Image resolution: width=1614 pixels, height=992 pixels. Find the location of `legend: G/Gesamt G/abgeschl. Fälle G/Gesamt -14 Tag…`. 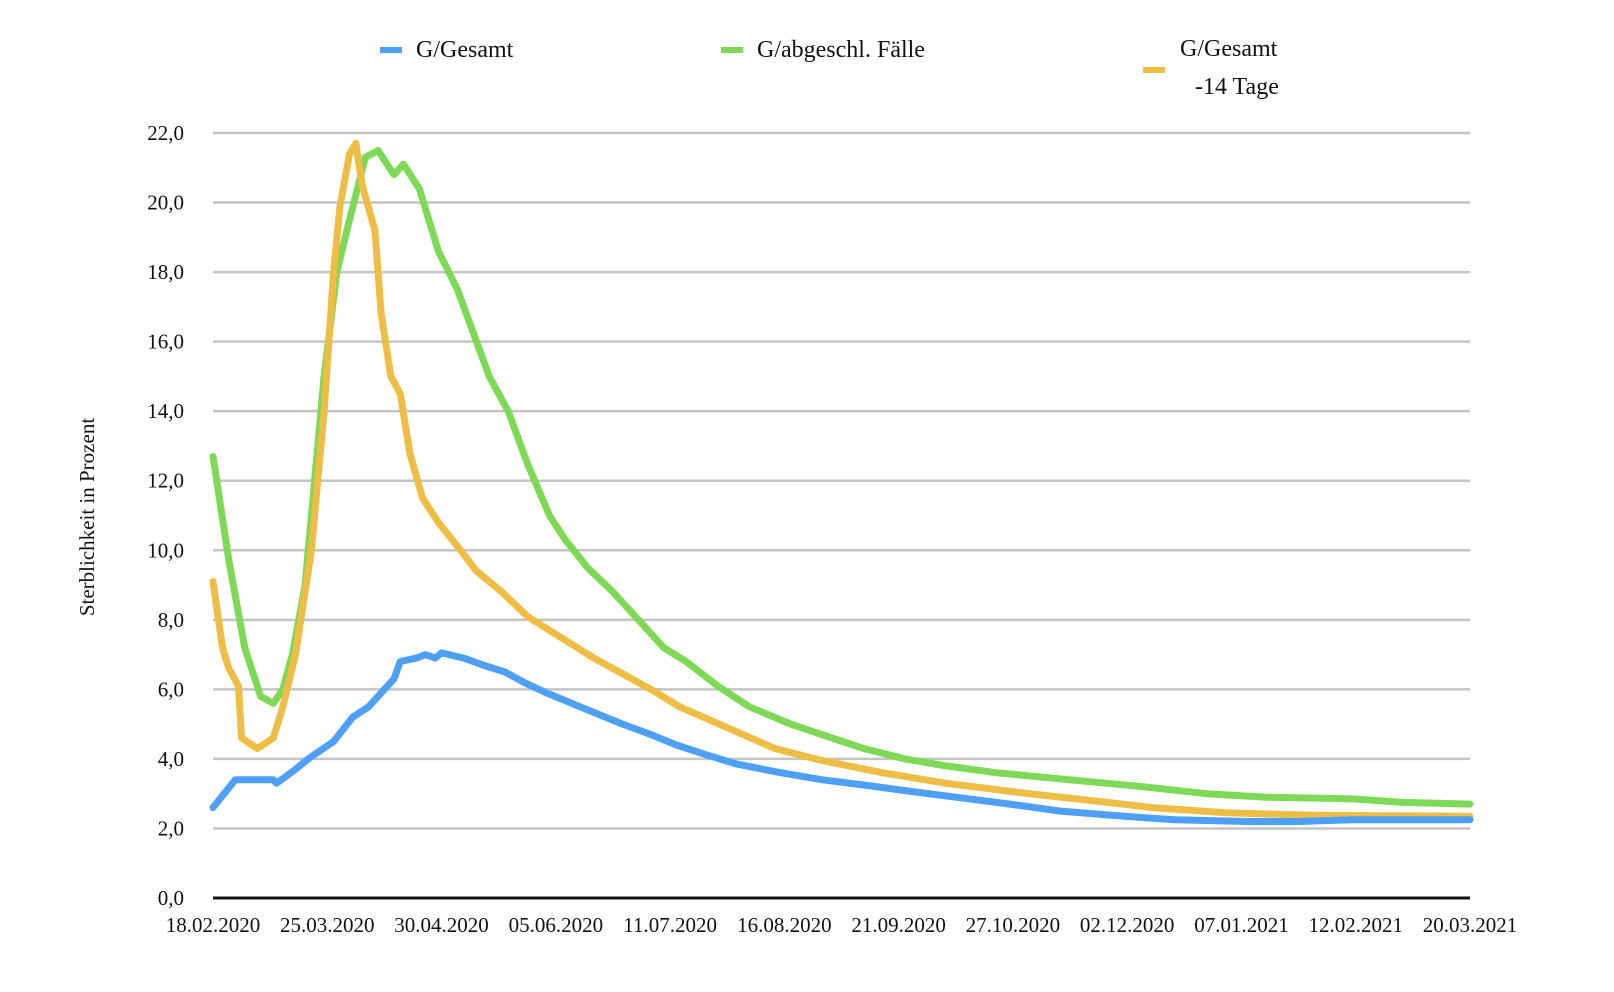

legend: G/Gesamt G/abgeschl. Fälle G/Gesamt -14 Tag… is located at coordinates (829, 68).